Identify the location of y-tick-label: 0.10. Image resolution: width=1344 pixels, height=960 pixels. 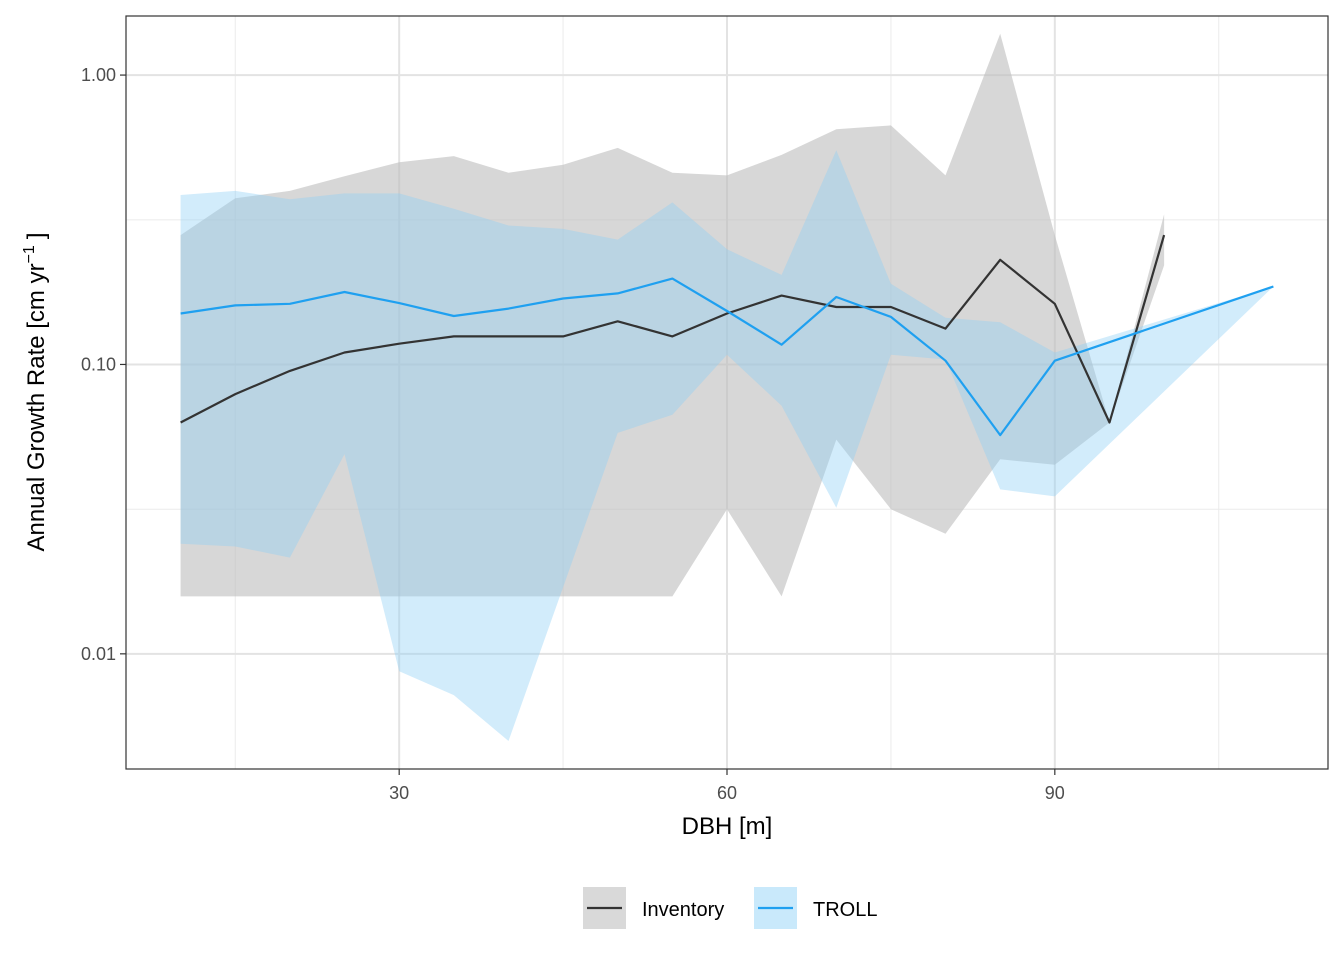
(98, 364).